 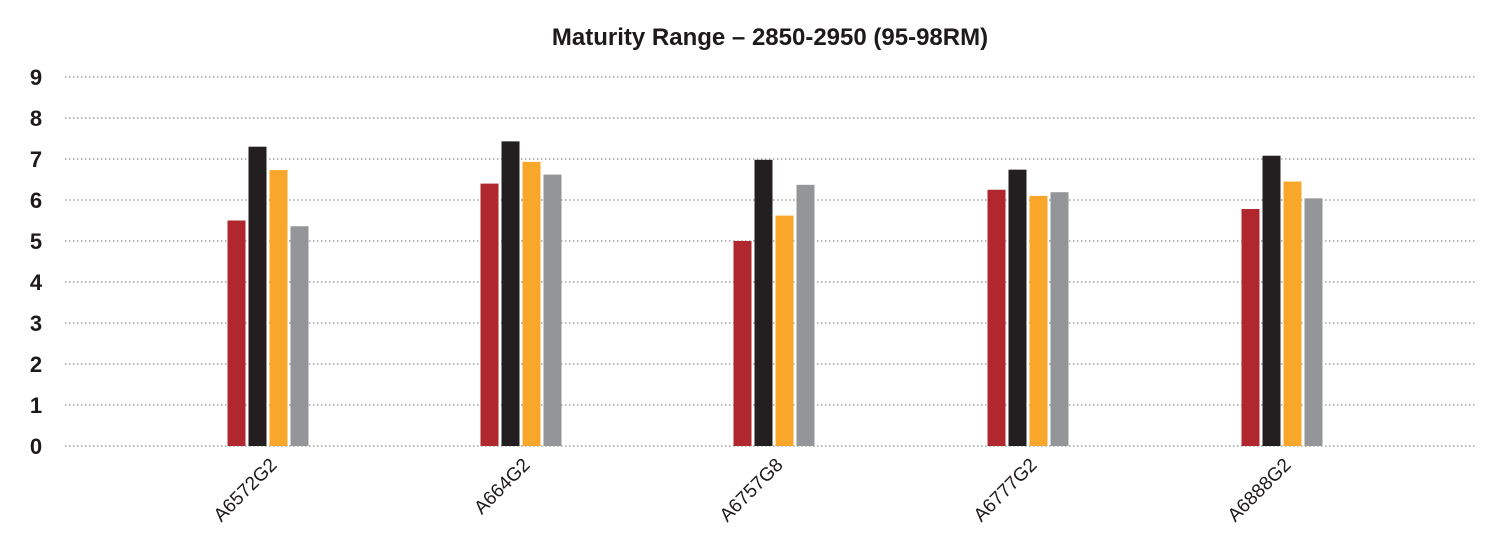 I want to click on x-tick-label-A664G2: A664G2, so click(x=502, y=487).